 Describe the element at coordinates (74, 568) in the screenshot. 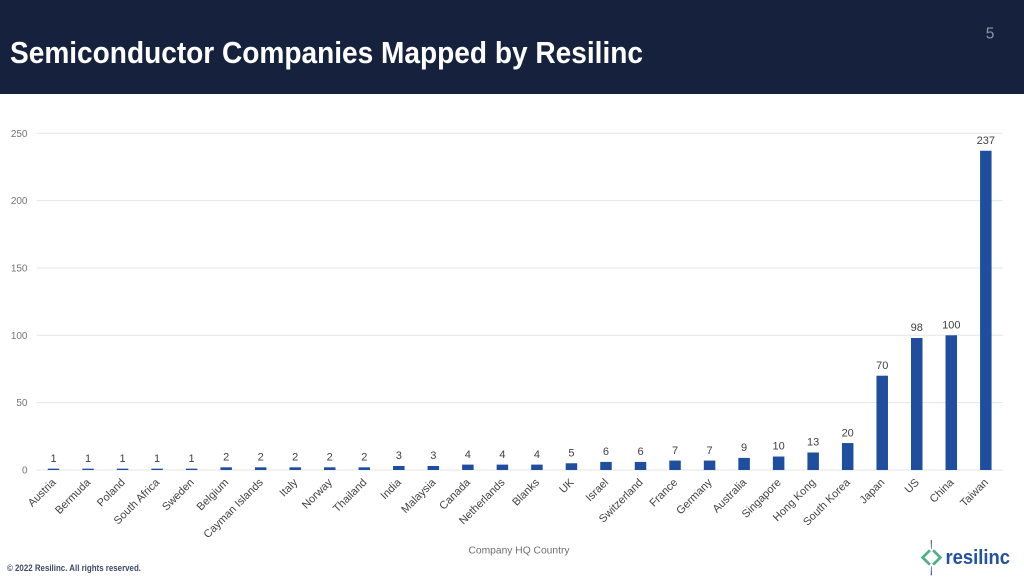

I see `svg-text:© 2022 Resilinc. All rights re: © 2022 Resilinc. All rights reserved.` at that location.